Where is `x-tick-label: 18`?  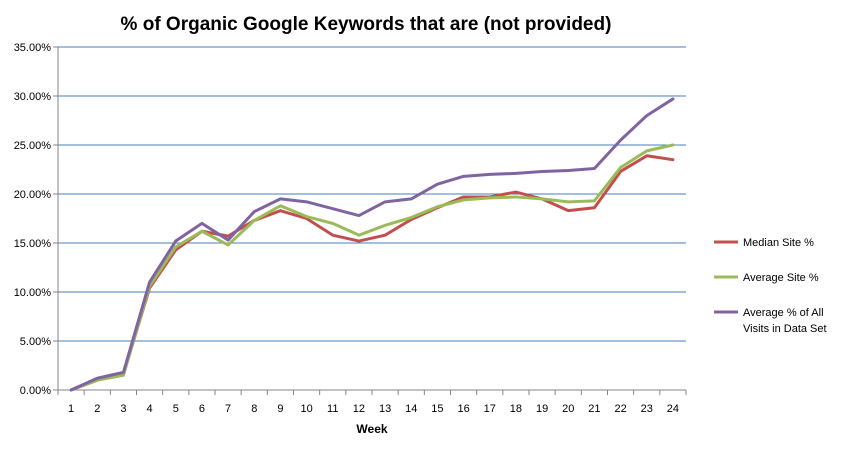 x-tick-label: 18 is located at coordinates (516, 409).